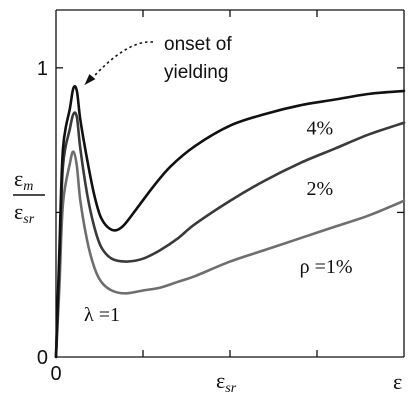 Image resolution: width=409 pixels, height=404 pixels. What do you see at coordinates (121, 61) in the screenshot?
I see `annotation-arrow` at bounding box center [121, 61].